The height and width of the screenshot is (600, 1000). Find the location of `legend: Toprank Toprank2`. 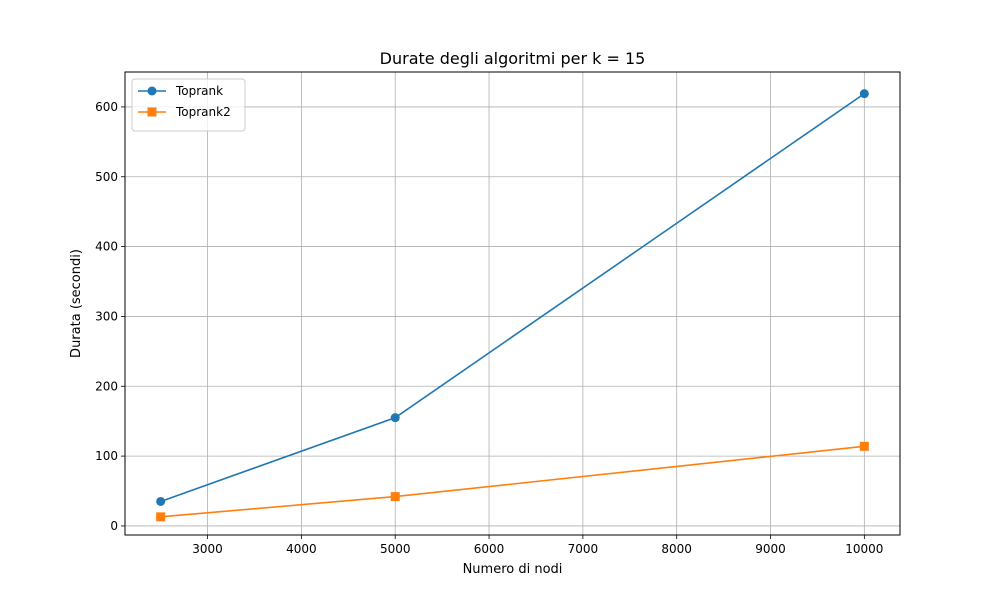

legend: Toprank Toprank2 is located at coordinates (188, 105).